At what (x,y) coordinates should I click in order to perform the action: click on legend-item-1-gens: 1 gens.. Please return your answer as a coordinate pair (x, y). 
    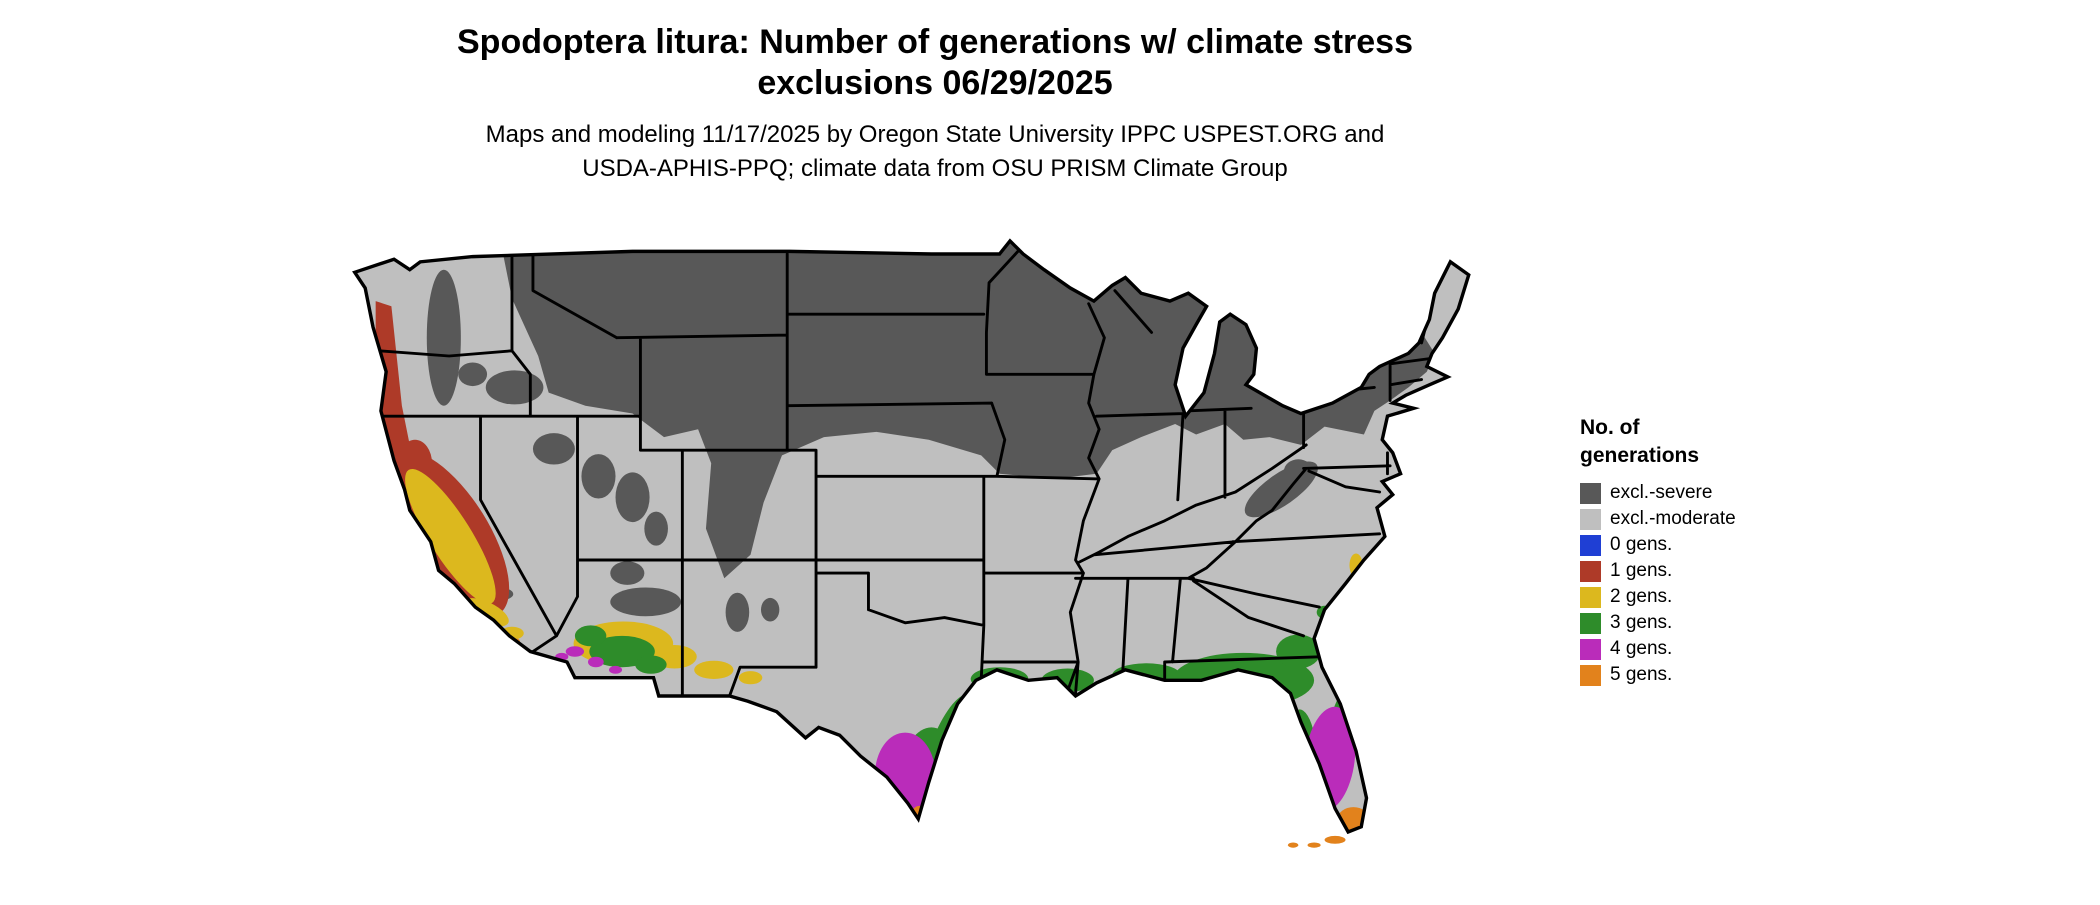
    Looking at the image, I should click on (1730, 571).